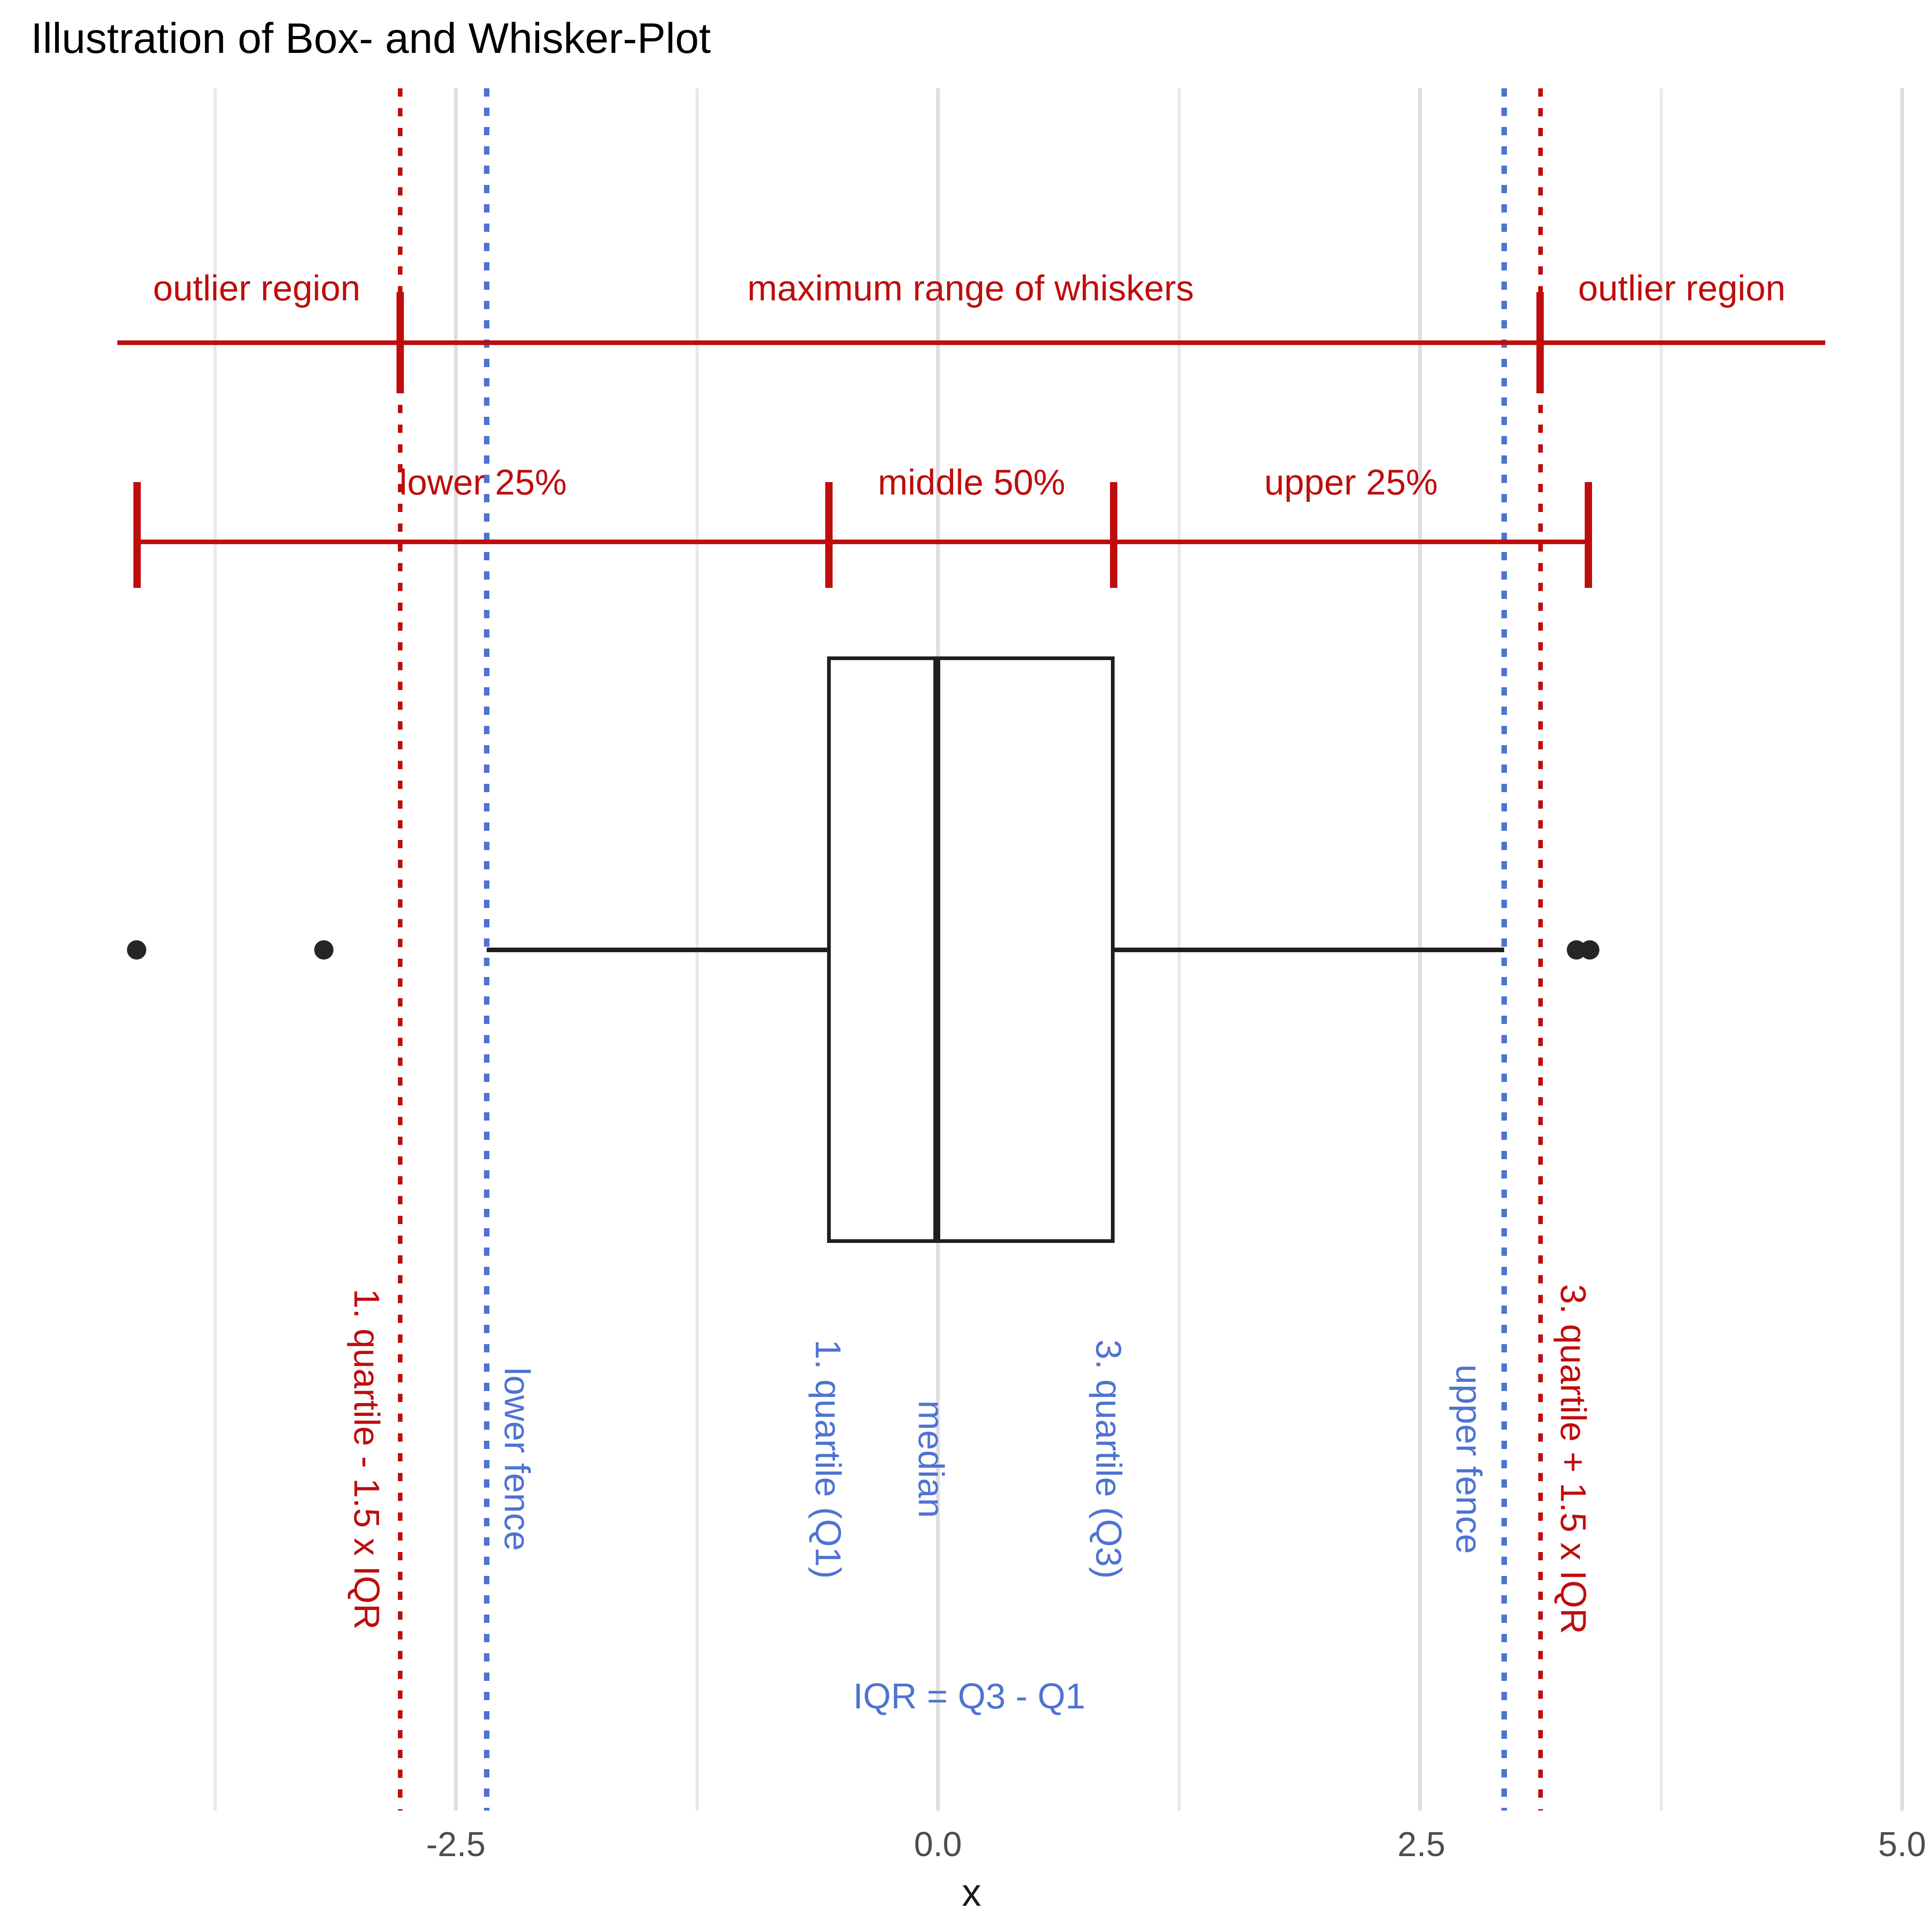  What do you see at coordinates (829, 535) in the screenshot?
I see `quartile-share-tick-q1` at bounding box center [829, 535].